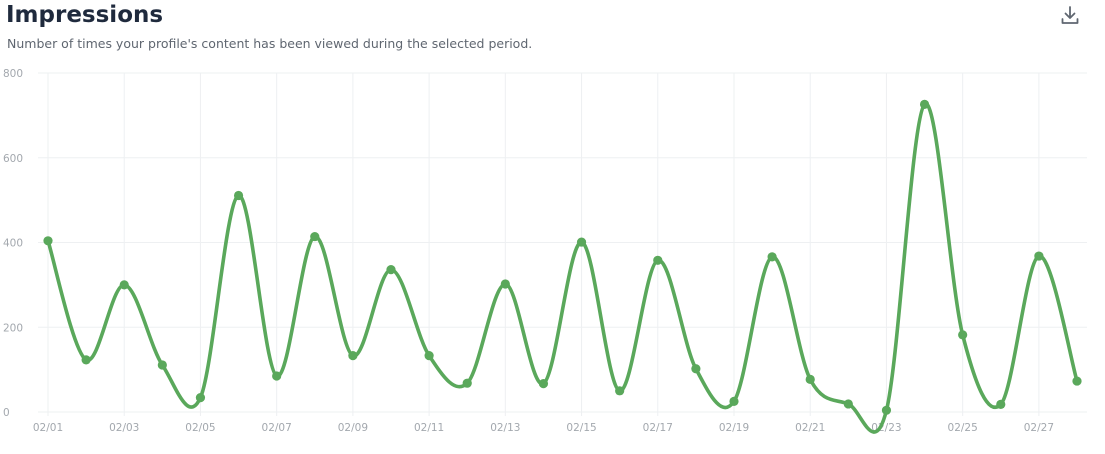 This screenshot has height=454, width=1105. Describe the element at coordinates (658, 428) in the screenshot. I see `x-tick-label: 02/17` at that location.